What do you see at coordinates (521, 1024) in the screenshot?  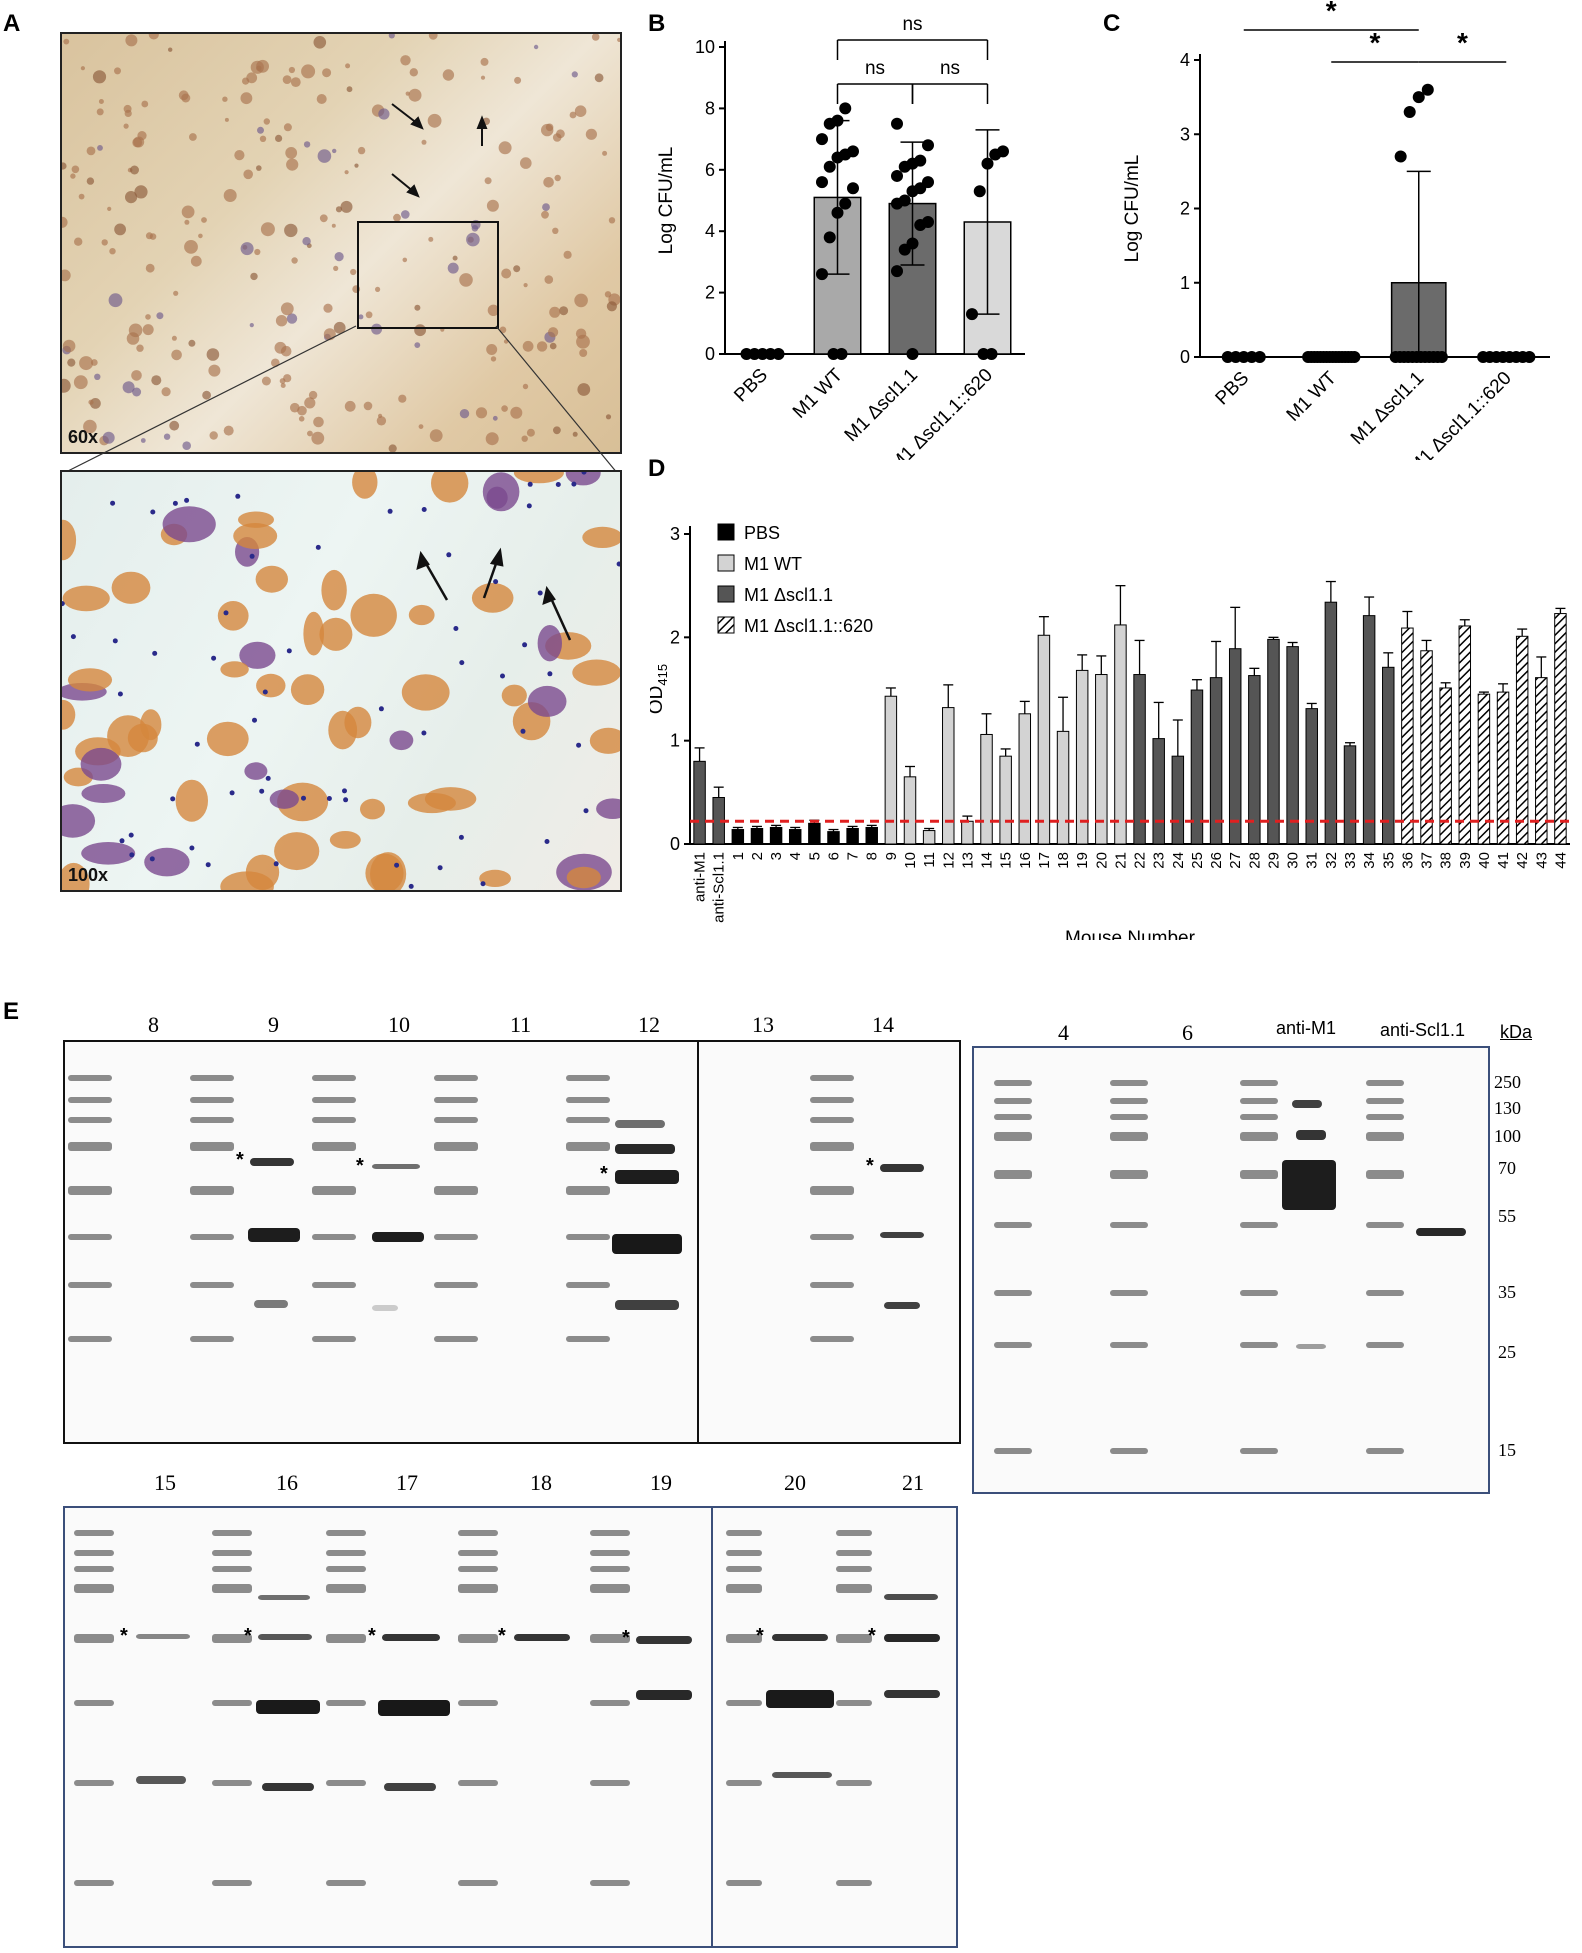 I see `lane-label-11: 11` at bounding box center [521, 1024].